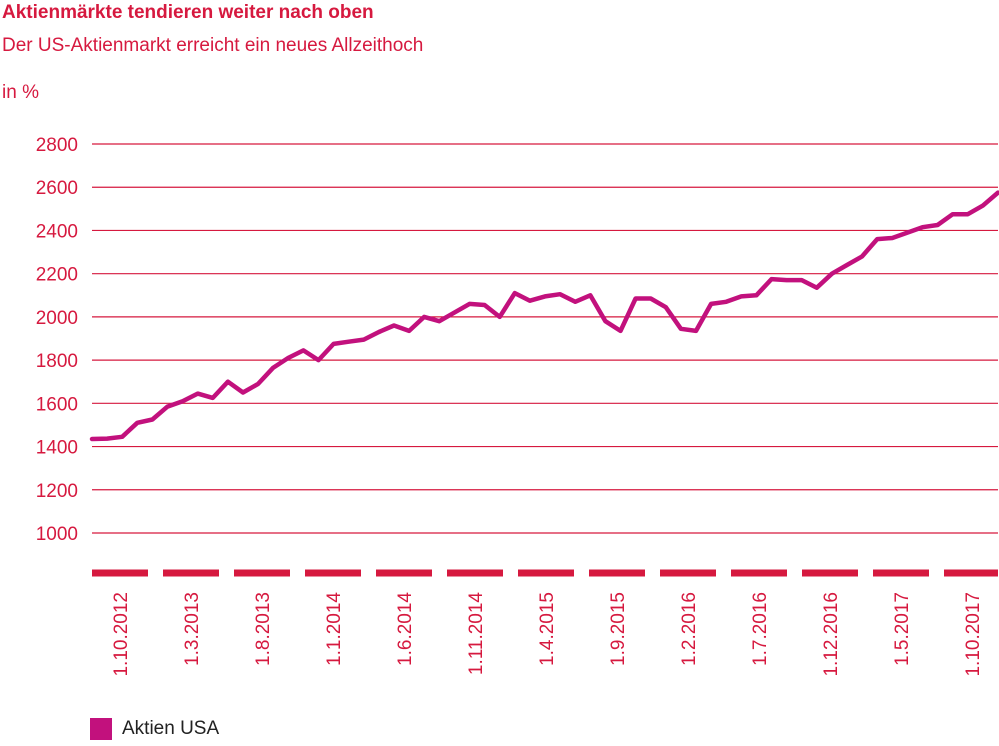 Image resolution: width=999 pixels, height=746 pixels. What do you see at coordinates (57, 404) in the screenshot?
I see `y-tick-label-1600: 1600` at bounding box center [57, 404].